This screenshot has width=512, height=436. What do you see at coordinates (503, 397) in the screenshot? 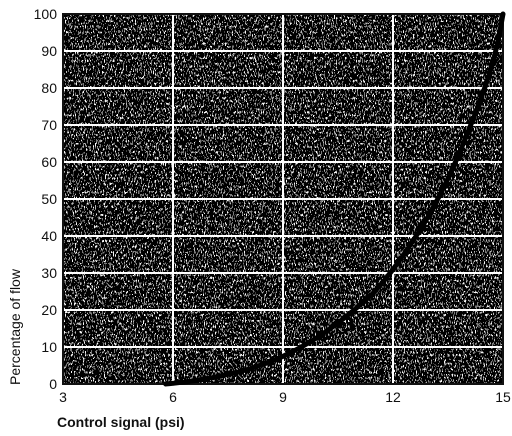
I see `x-tick-label: 15` at bounding box center [503, 397].